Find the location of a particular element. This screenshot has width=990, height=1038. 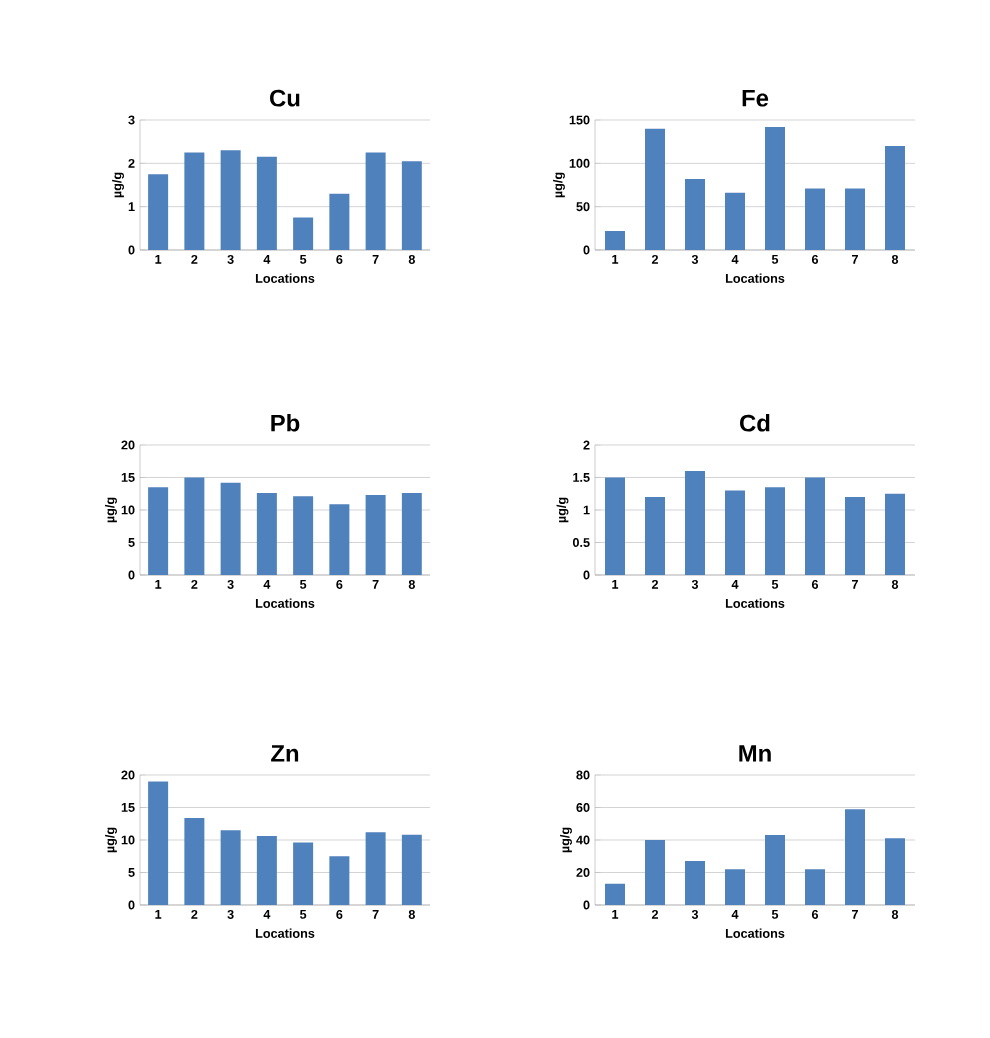

y-tick-label: 50 is located at coordinates (583, 207).